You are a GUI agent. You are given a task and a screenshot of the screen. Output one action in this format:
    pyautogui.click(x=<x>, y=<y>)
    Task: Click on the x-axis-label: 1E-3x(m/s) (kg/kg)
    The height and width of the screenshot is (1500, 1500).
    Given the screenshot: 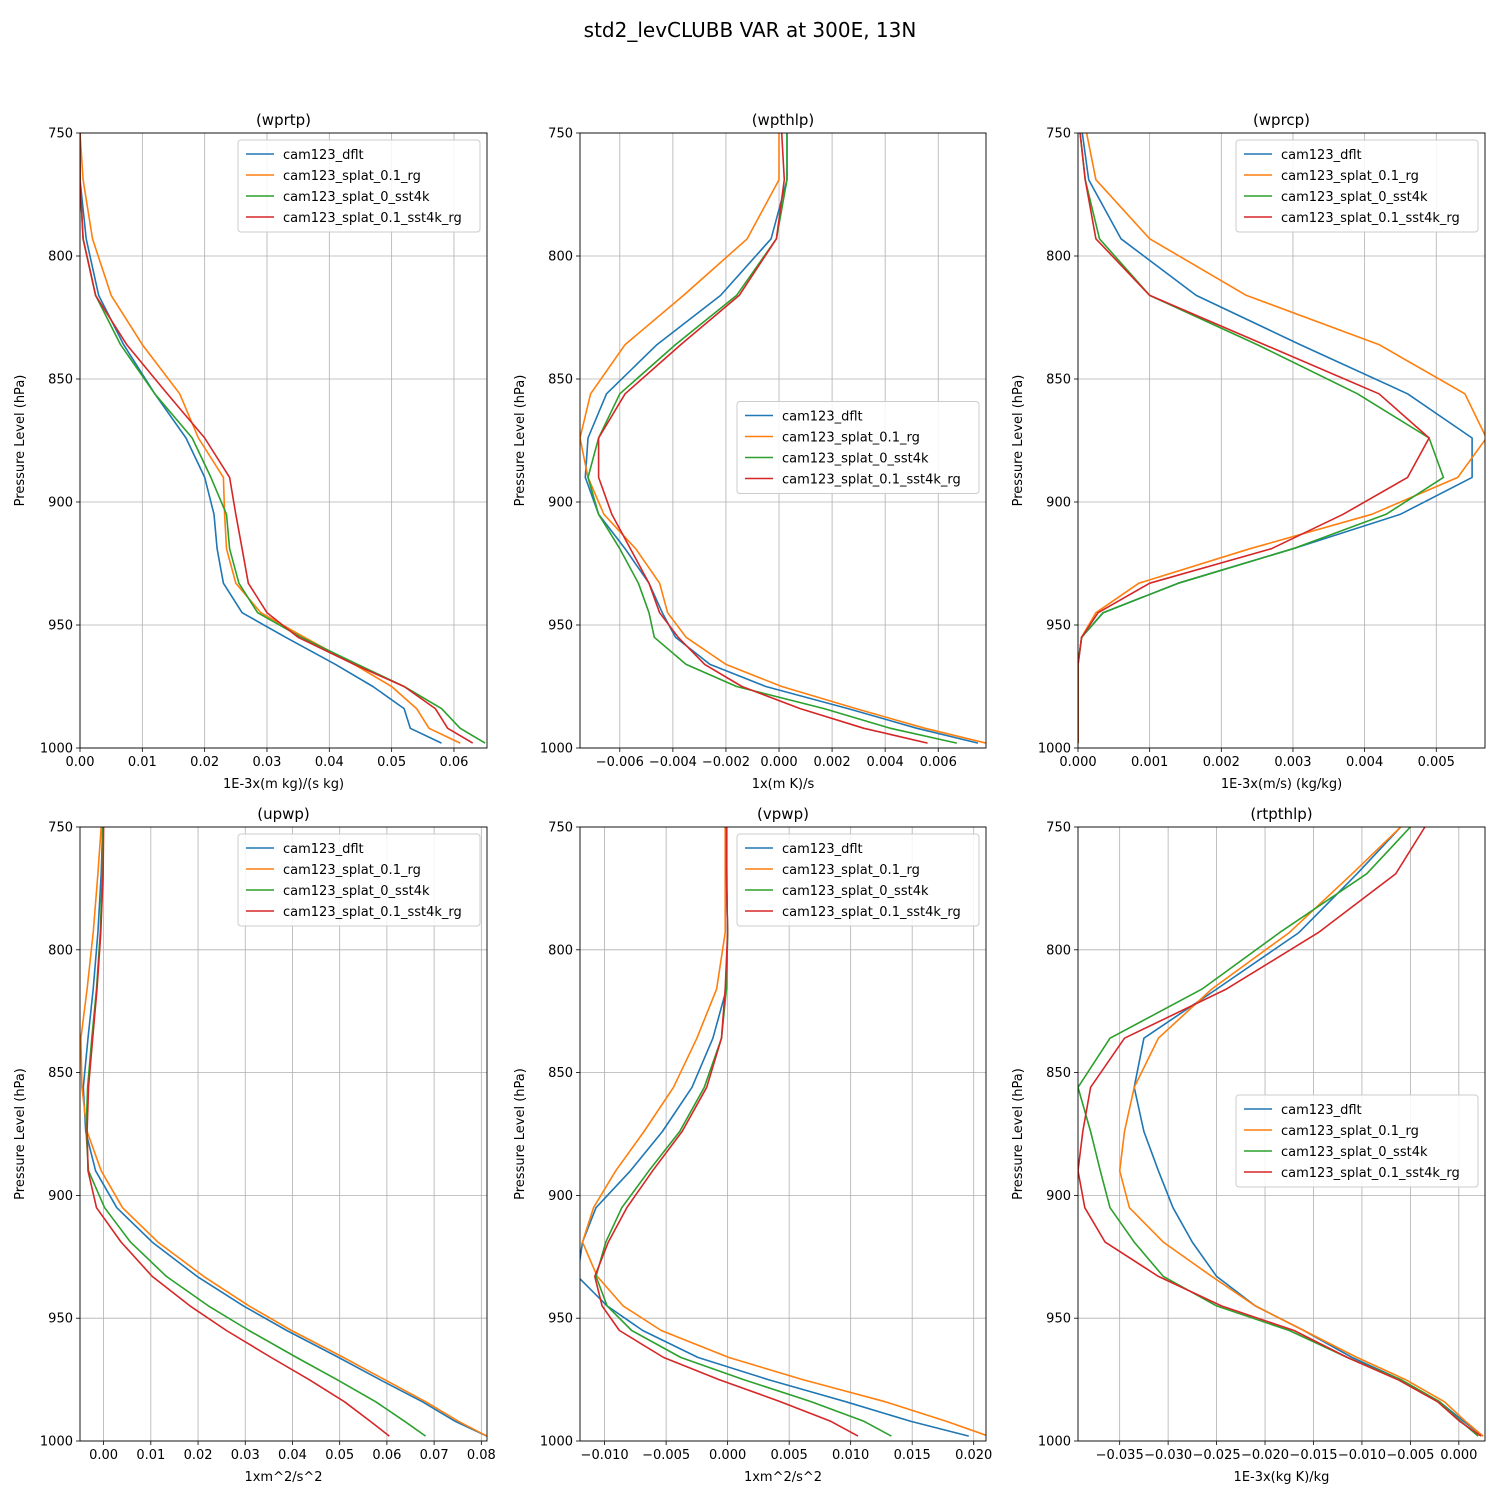 What is the action you would take?
    pyautogui.click(x=1281, y=784)
    